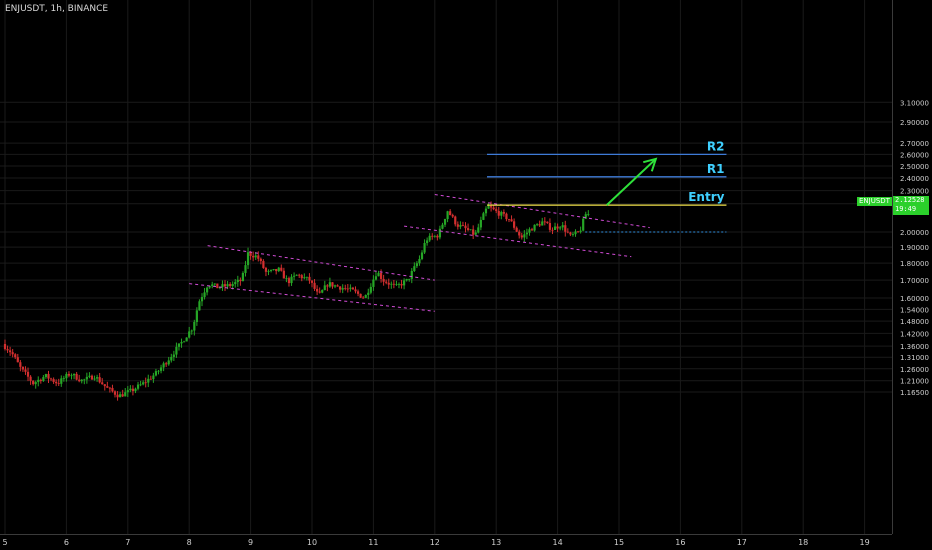 This screenshot has height=550, width=932. Describe the element at coordinates (911, 205) in the screenshot. I see `last-price-badge: 2.12528 19:49` at that location.